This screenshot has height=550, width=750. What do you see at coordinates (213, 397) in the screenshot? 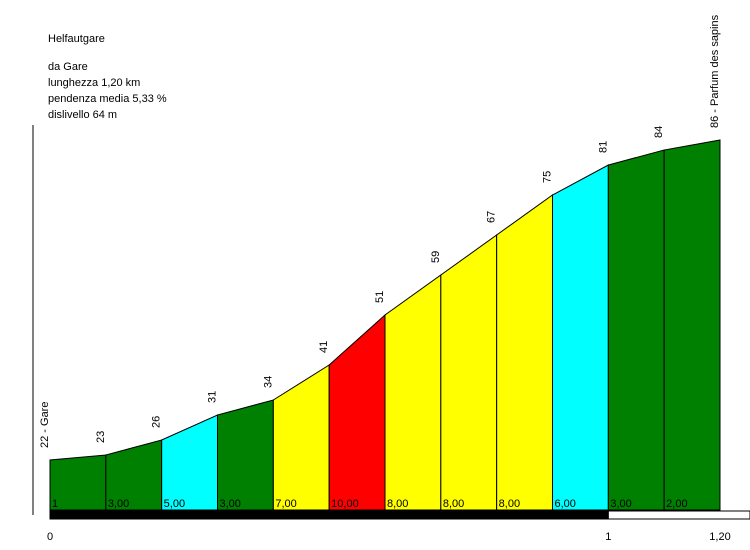
I see `altitude-label: 31` at bounding box center [213, 397].